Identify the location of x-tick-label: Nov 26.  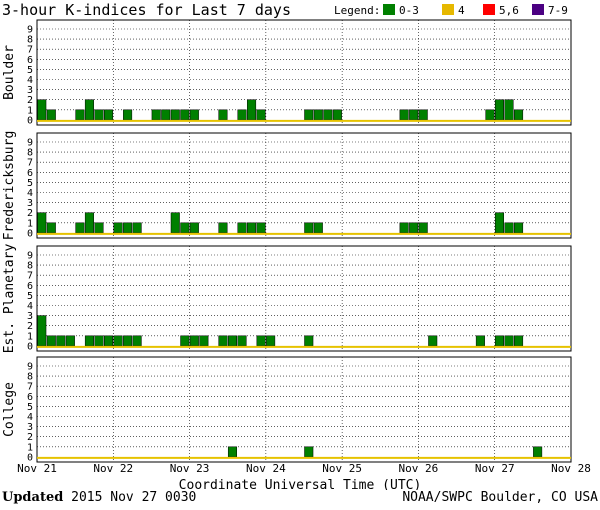
(419, 468).